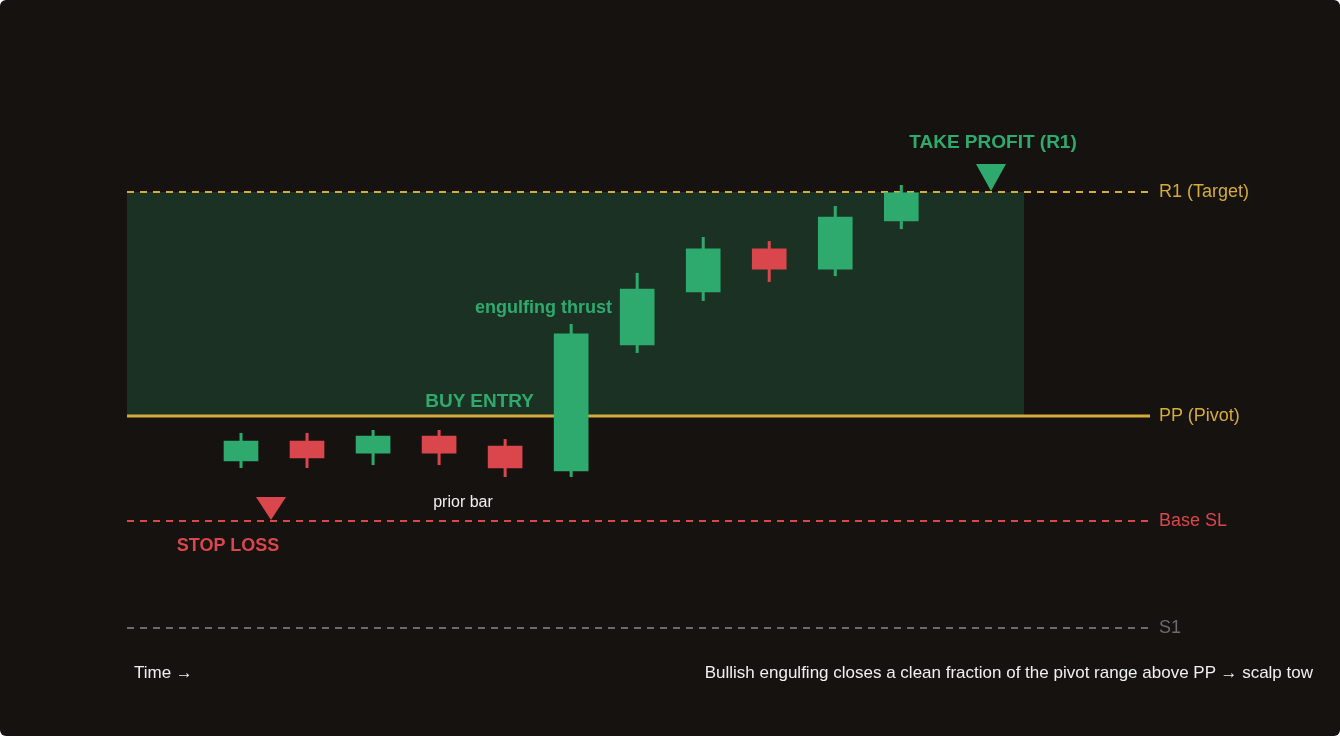  I want to click on ref-line-label: S1, so click(1170, 626).